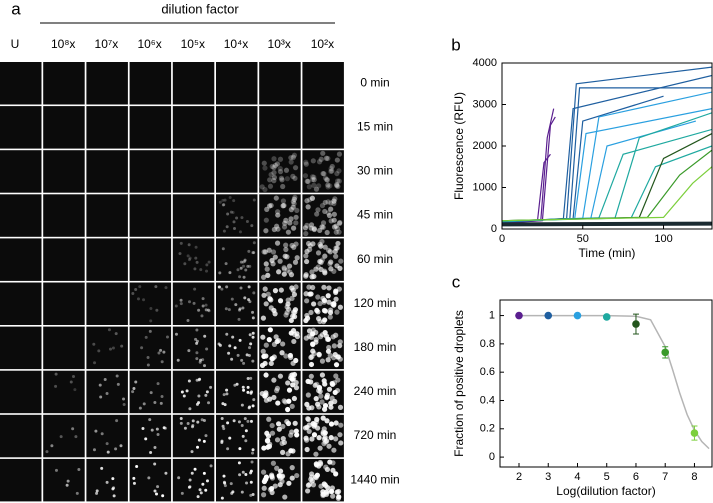 The width and height of the screenshot is (713, 503). Describe the element at coordinates (487, 429) in the screenshot. I see `y-tick-label: 0.2` at that location.